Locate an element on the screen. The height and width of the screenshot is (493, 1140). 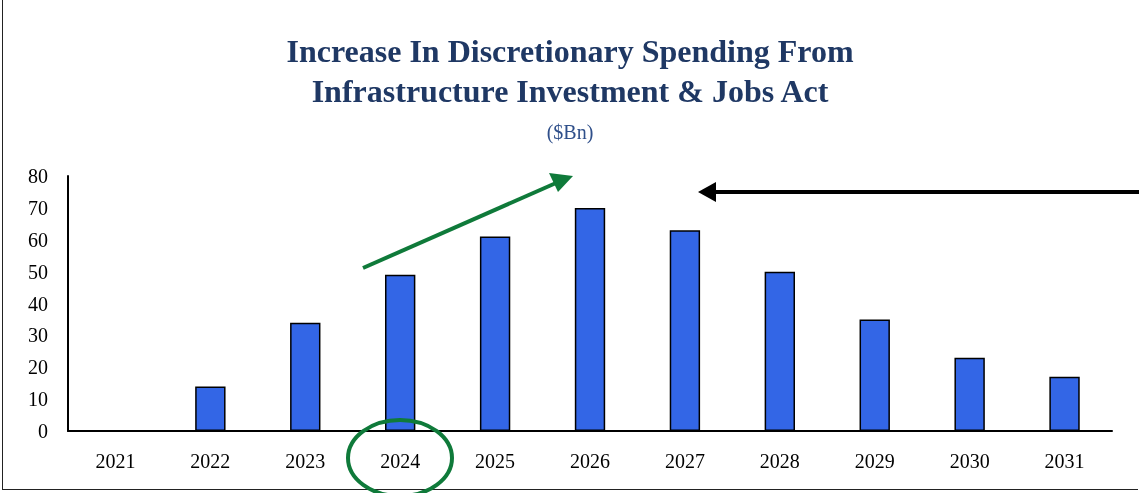
x-tick-label: 2030 is located at coordinates (969, 461).